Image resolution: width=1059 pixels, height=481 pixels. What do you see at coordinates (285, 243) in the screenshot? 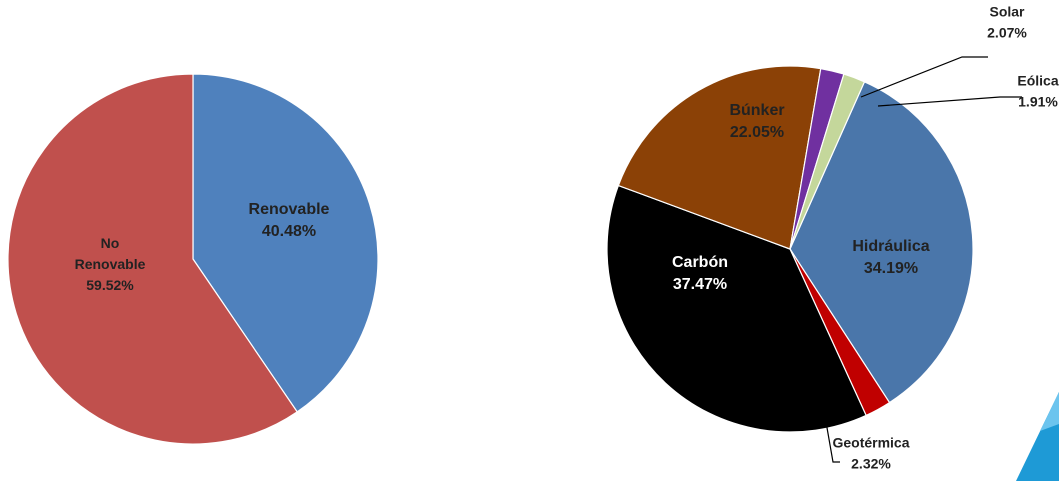
I see `slice-renovable` at bounding box center [285, 243].